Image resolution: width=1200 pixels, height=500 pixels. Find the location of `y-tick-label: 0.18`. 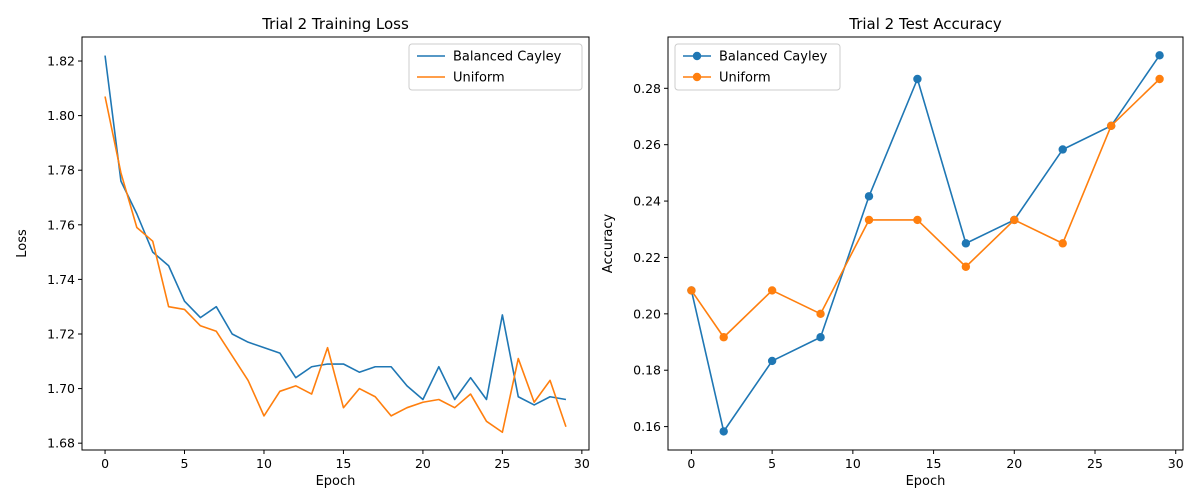

y-tick-label: 0.18 is located at coordinates (647, 370).